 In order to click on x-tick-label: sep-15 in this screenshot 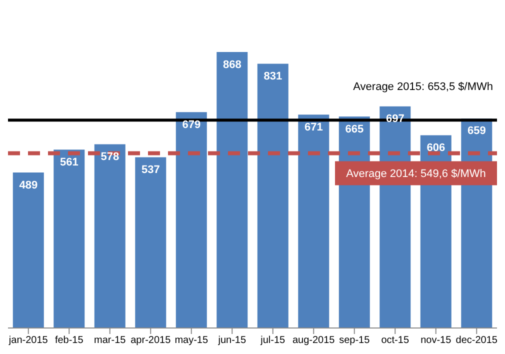, I will do `click(354, 340)`.